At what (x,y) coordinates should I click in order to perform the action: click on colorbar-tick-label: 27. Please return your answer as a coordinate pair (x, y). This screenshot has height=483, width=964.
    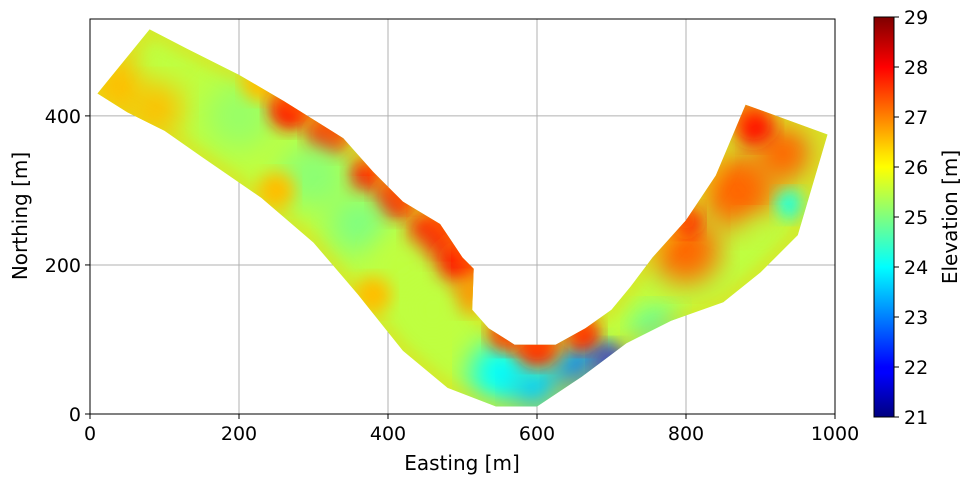
    Looking at the image, I should click on (916, 118).